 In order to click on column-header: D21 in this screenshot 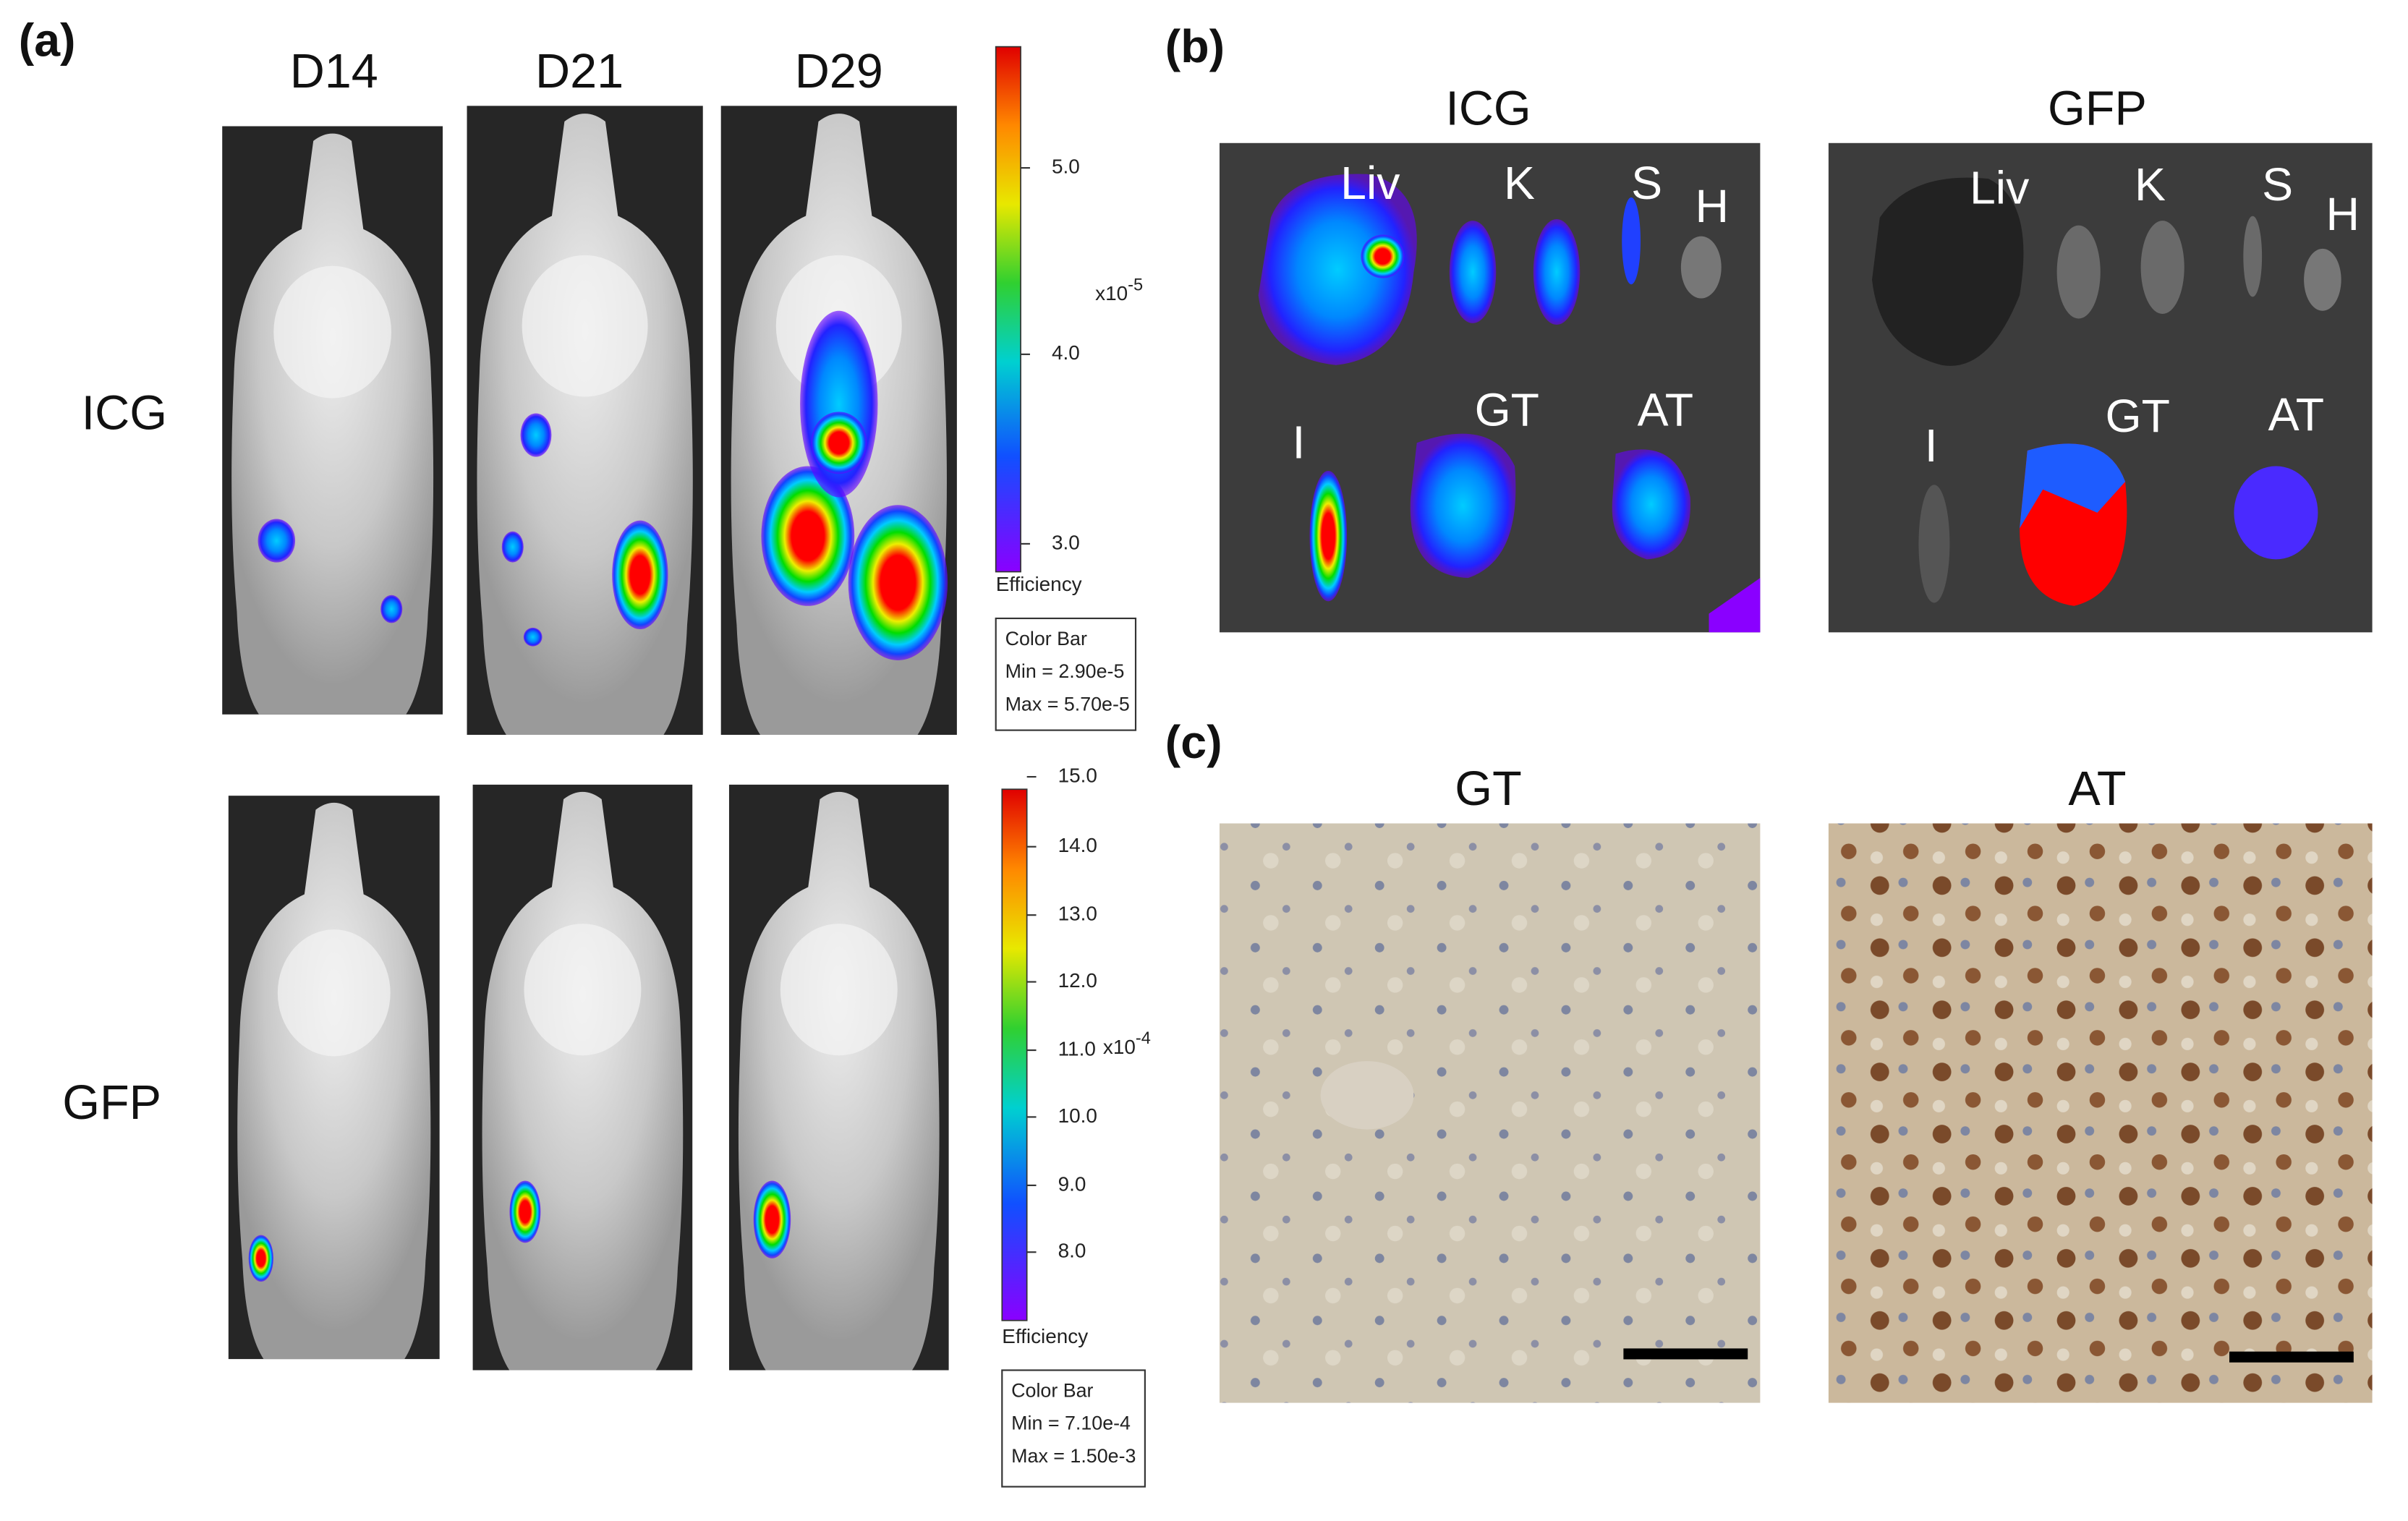, I will do `click(579, 71)`.